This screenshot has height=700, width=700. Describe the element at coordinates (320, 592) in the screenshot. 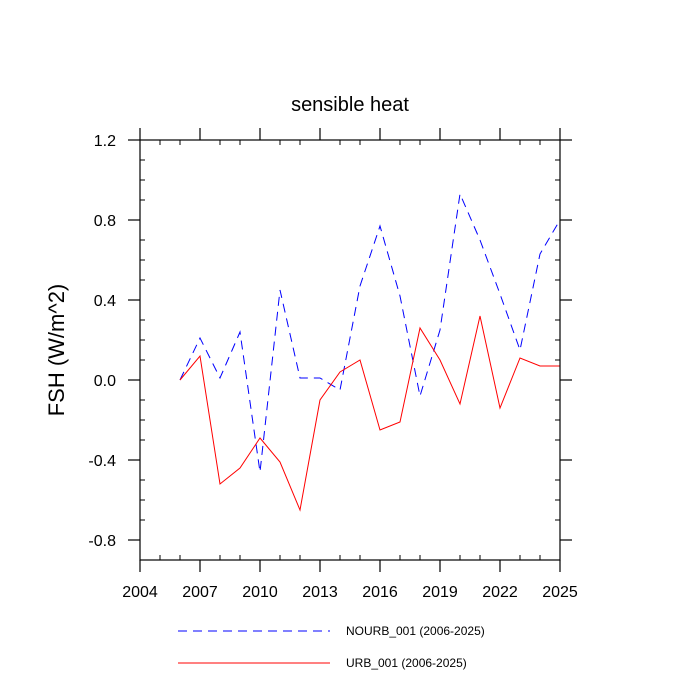

I see `x-tick-label: 2013` at that location.